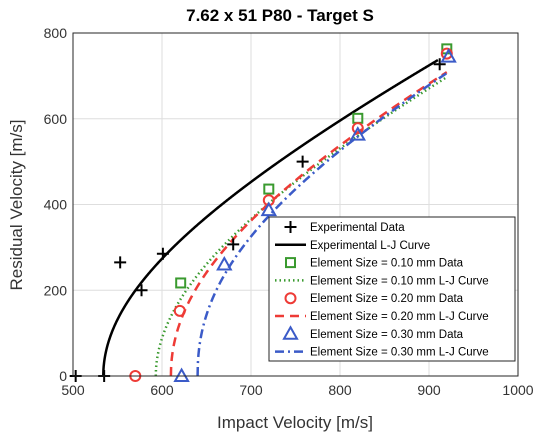 Image resolution: width=550 pixels, height=438 pixels. What do you see at coordinates (56, 33) in the screenshot?
I see `y-tick-label: 800` at bounding box center [56, 33].